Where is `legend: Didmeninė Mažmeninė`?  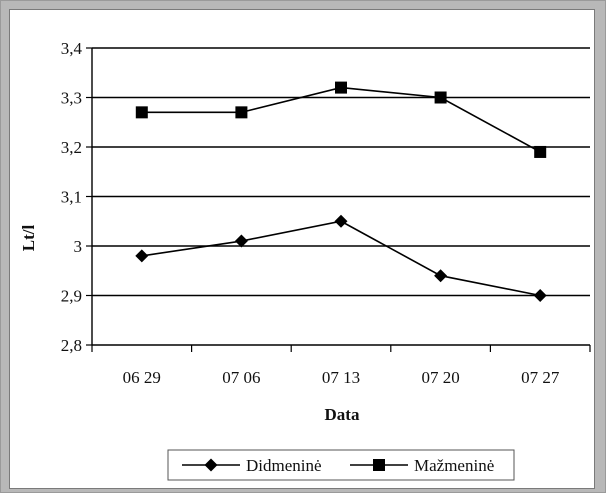
legend: Didmeninė Mažmeninė is located at coordinates (341, 465).